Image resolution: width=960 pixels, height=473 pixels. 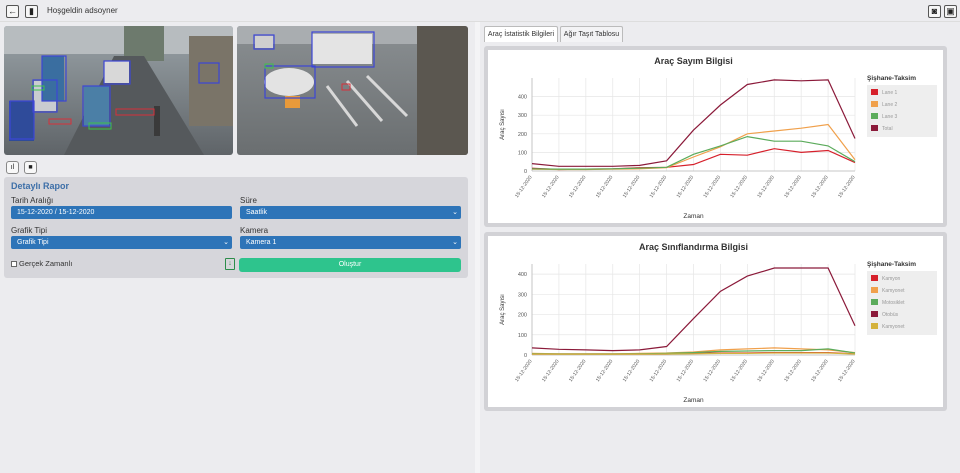 What do you see at coordinates (12, 167) in the screenshot?
I see `chart-icon: ıl` at bounding box center [12, 167].